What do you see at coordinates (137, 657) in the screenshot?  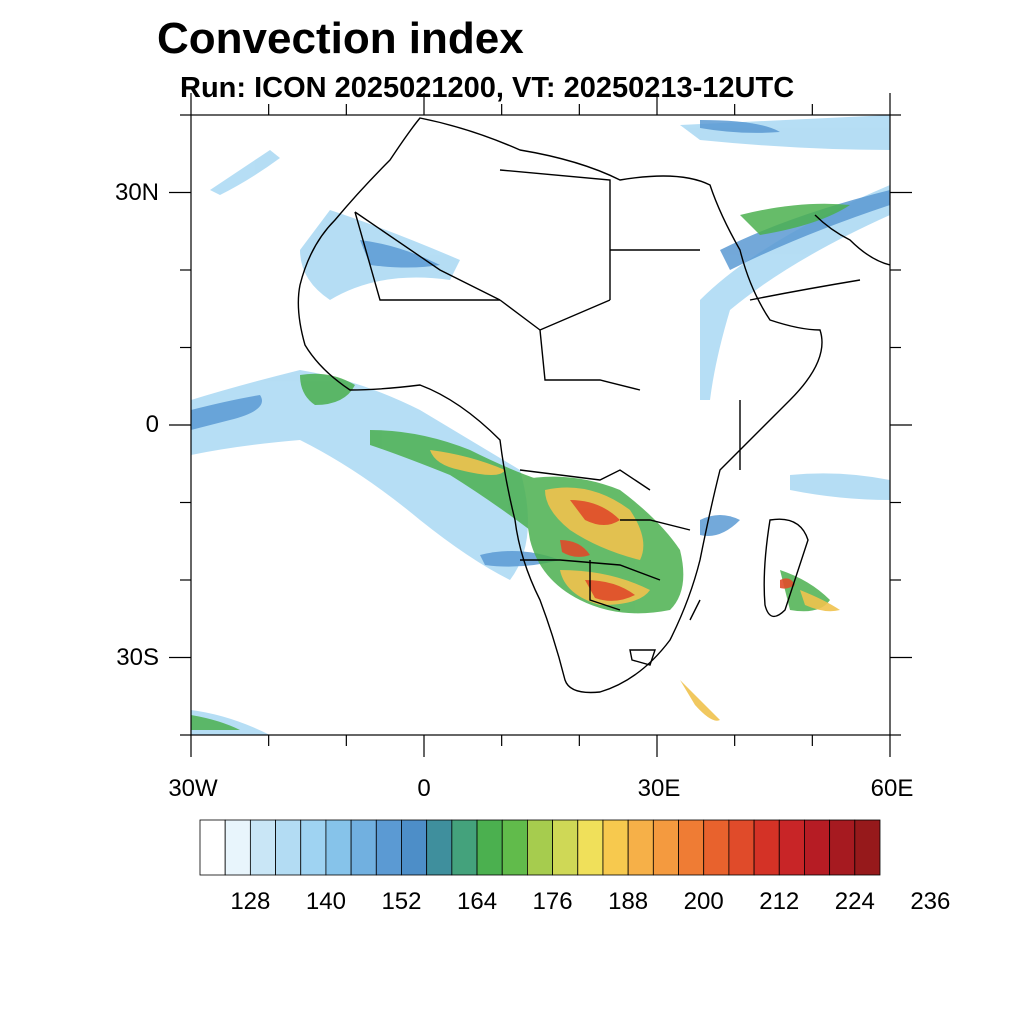 I see `lat-label: 30S` at bounding box center [137, 657].